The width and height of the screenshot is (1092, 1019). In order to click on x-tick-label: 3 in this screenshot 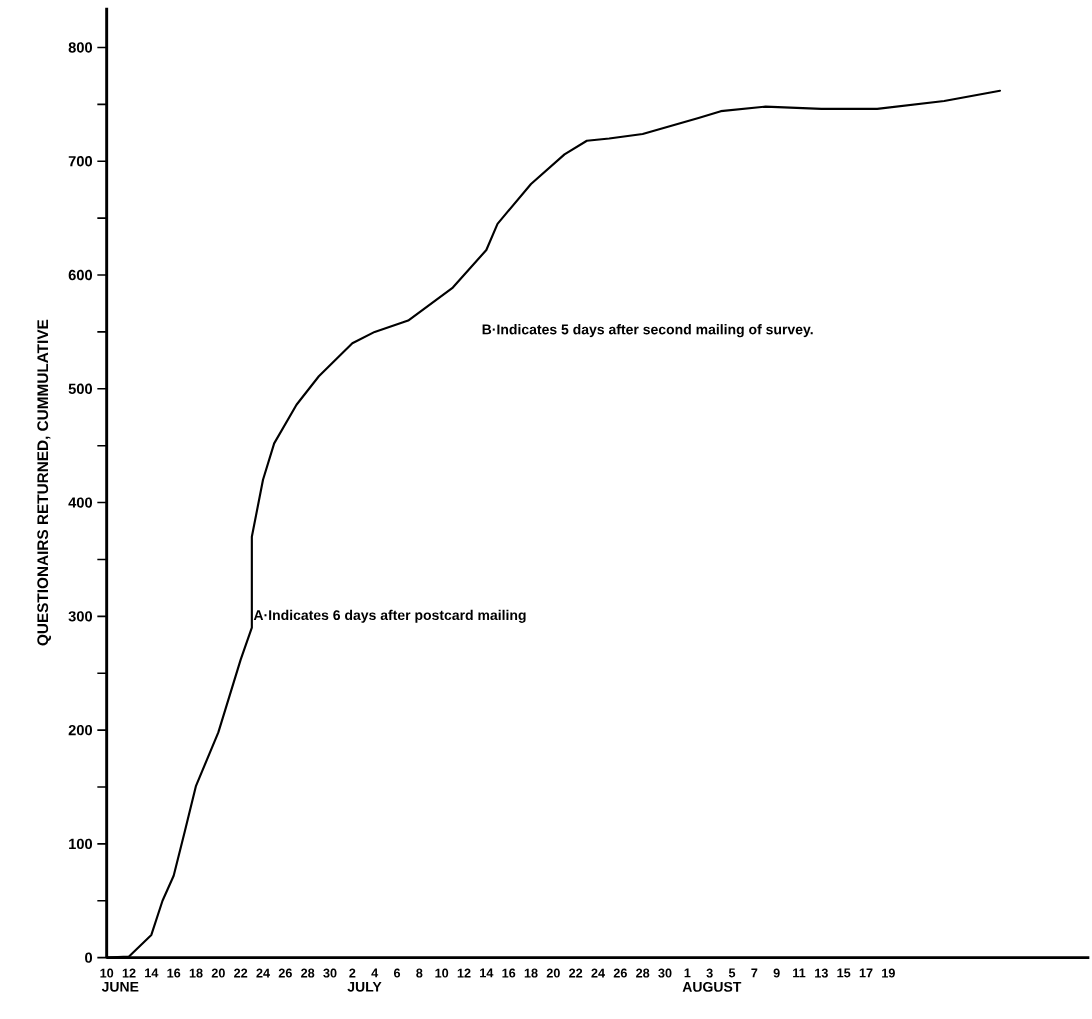, I will do `click(709, 973)`.